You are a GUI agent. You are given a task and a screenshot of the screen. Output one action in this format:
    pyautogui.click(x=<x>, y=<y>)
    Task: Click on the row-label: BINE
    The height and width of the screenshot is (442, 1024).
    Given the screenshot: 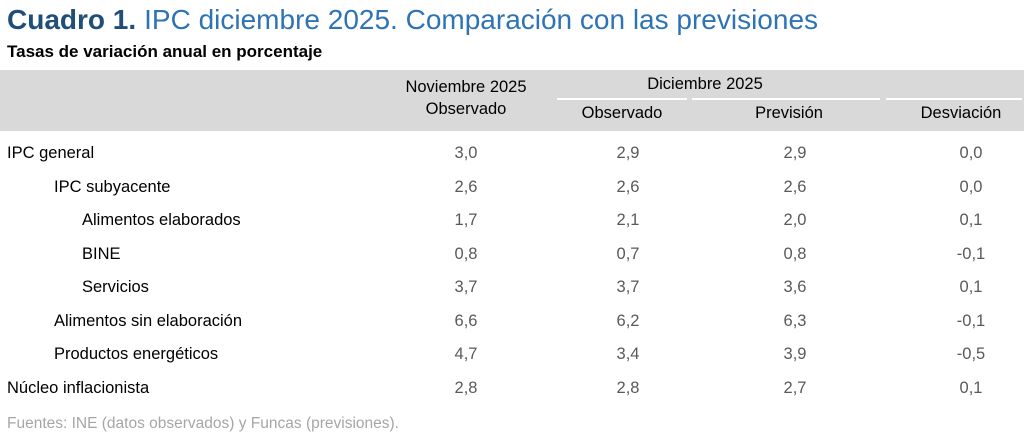 What is the action you would take?
    pyautogui.click(x=101, y=253)
    